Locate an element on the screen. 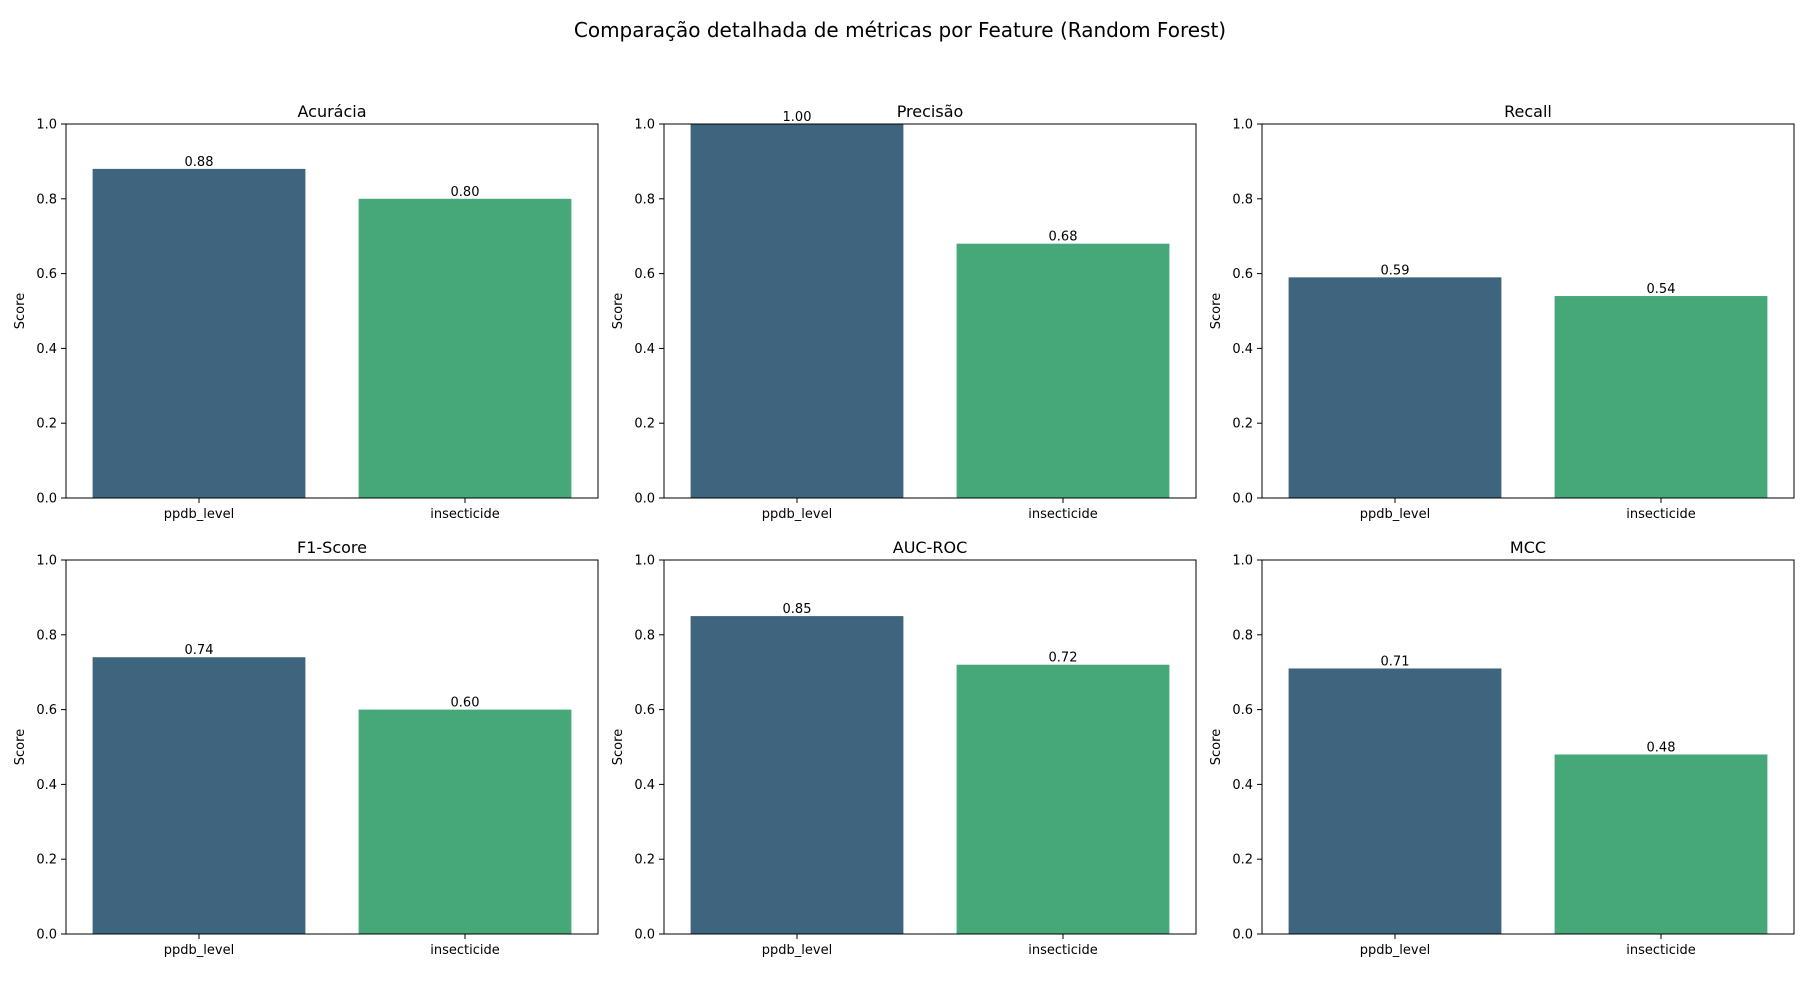 This screenshot has width=1800, height=1000. subplot-title: AUC-ROC is located at coordinates (930, 547).